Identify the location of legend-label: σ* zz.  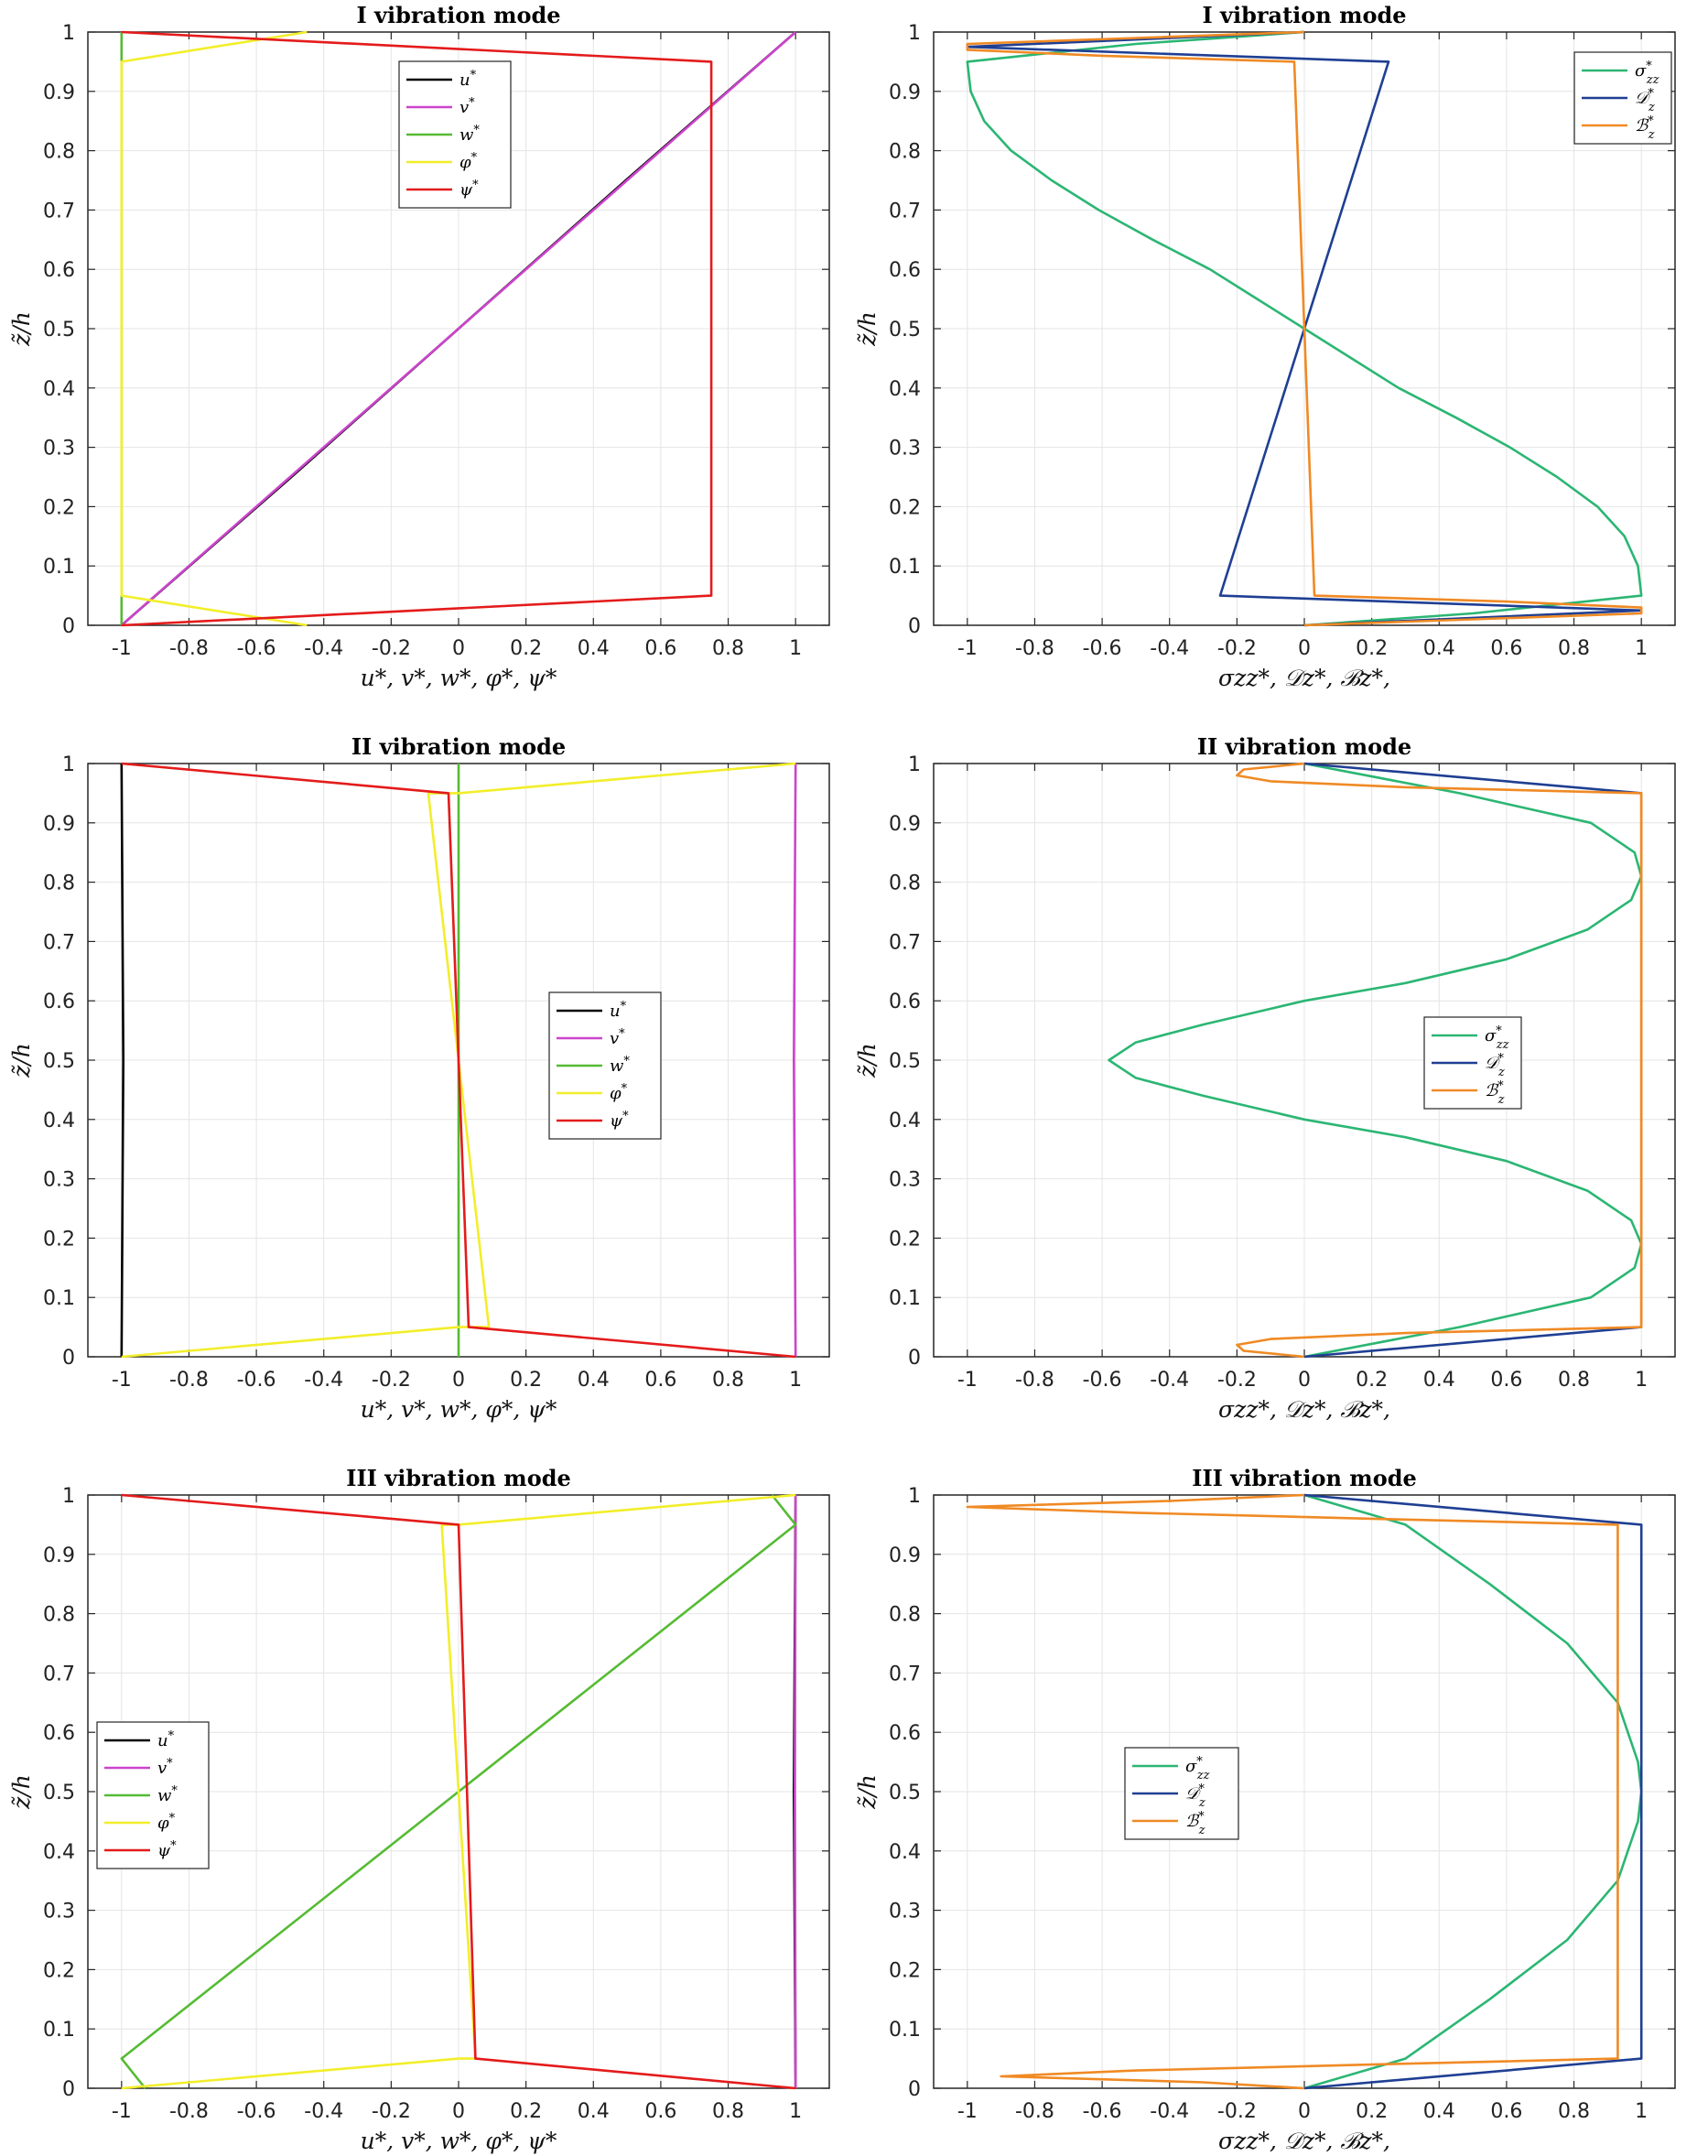
(1497, 1038).